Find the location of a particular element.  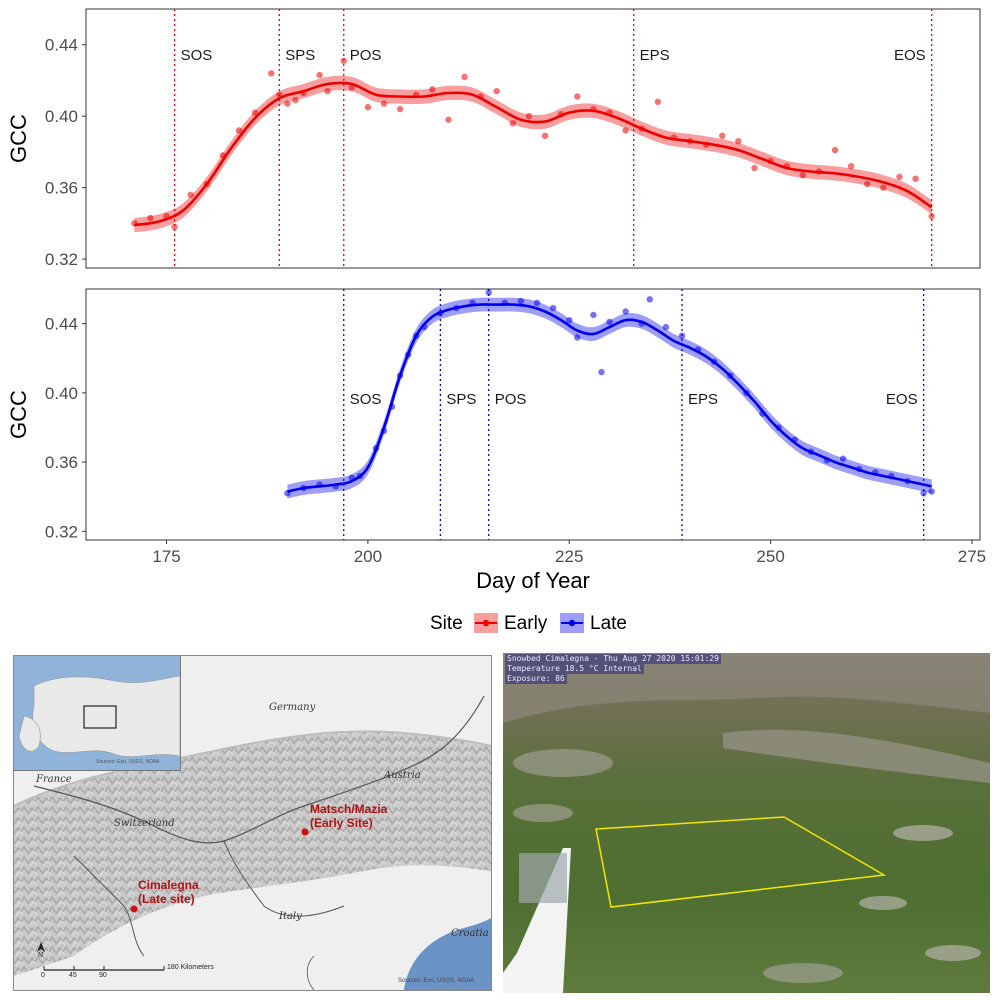

legend-title: Site is located at coordinates (446, 623).